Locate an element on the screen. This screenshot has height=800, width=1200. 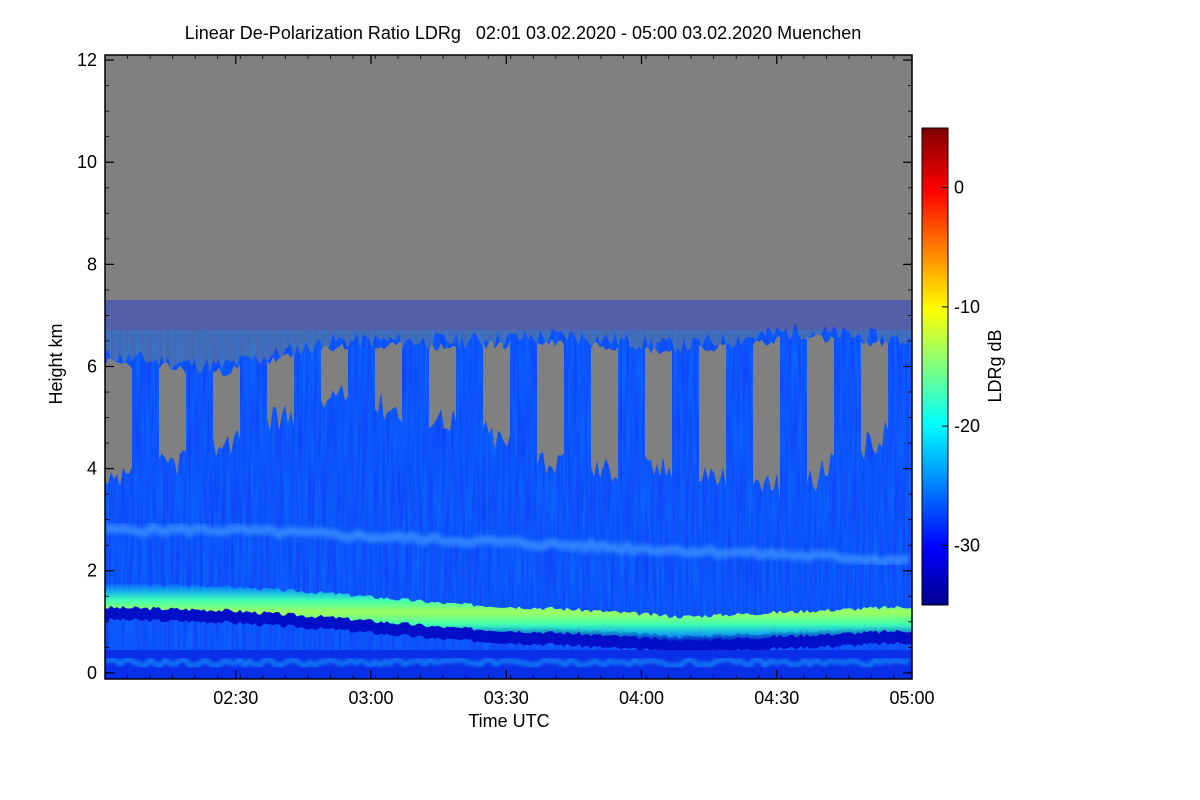
x-tick-label: 03:30 is located at coordinates (506, 698).